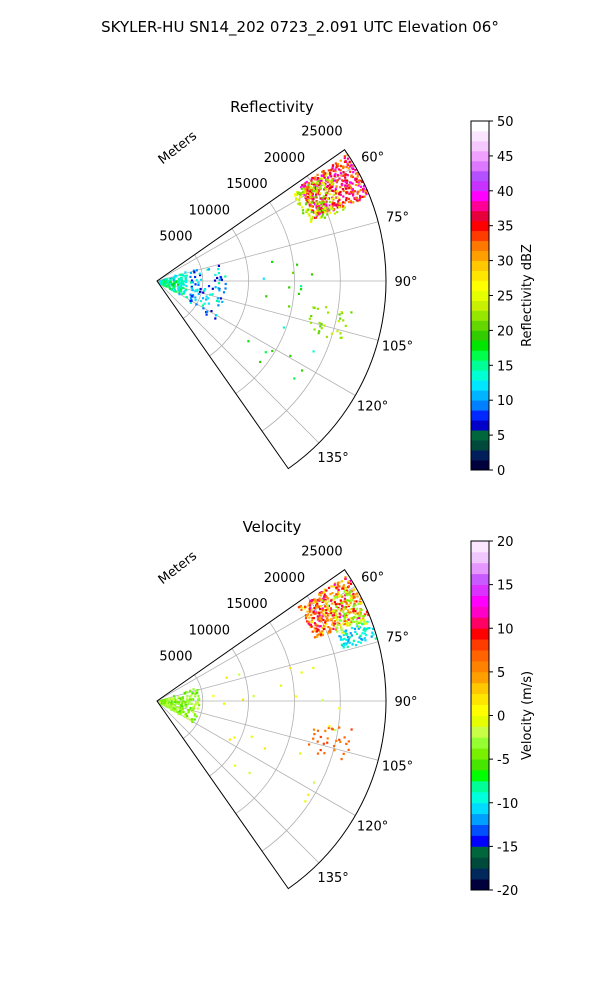 The image size is (600, 1000). Describe the element at coordinates (405, 282) in the screenshot. I see `angle-tick-label: 90°` at that location.